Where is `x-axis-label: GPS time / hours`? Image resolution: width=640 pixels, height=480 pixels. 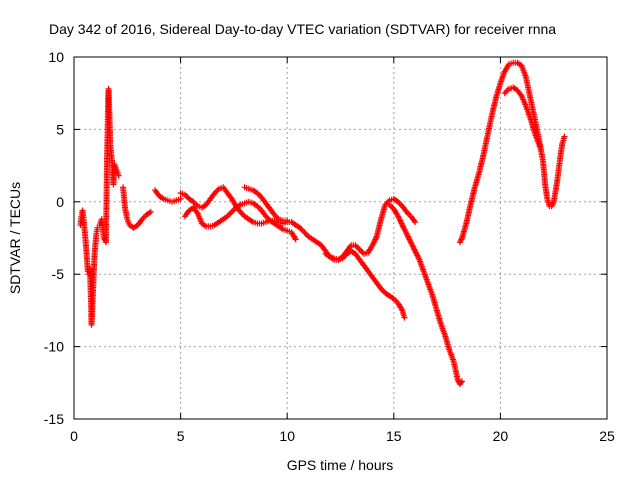
x-axis-label: GPS time / hours is located at coordinates (340, 465).